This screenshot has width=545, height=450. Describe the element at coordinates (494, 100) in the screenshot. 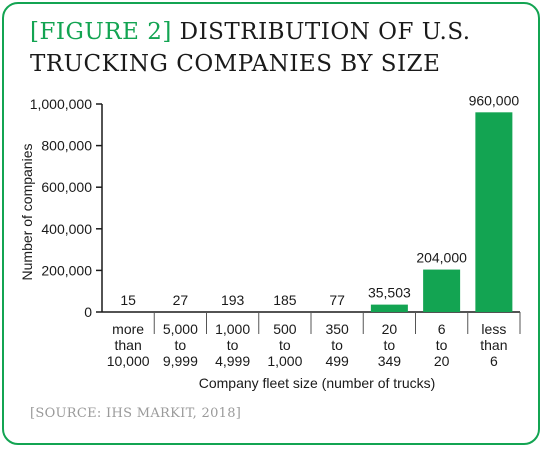

I see `bar-value-label: 960,000` at that location.